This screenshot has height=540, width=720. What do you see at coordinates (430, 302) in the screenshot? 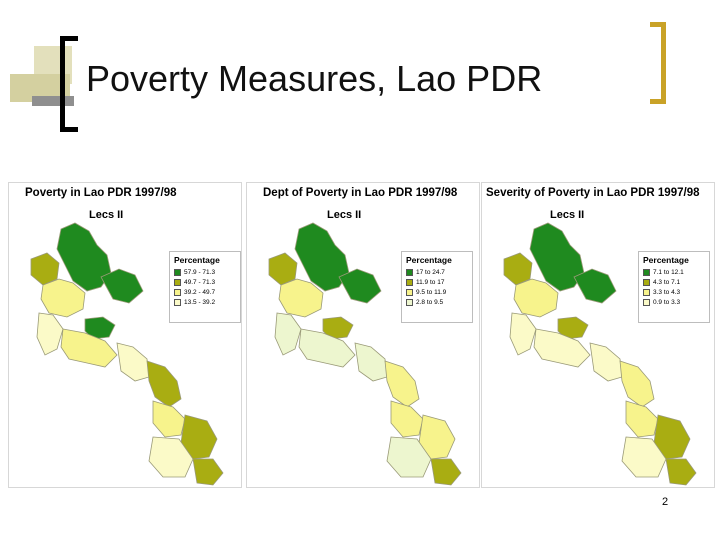
I see `legend-label: 2.8 to 9.5` at bounding box center [430, 302].